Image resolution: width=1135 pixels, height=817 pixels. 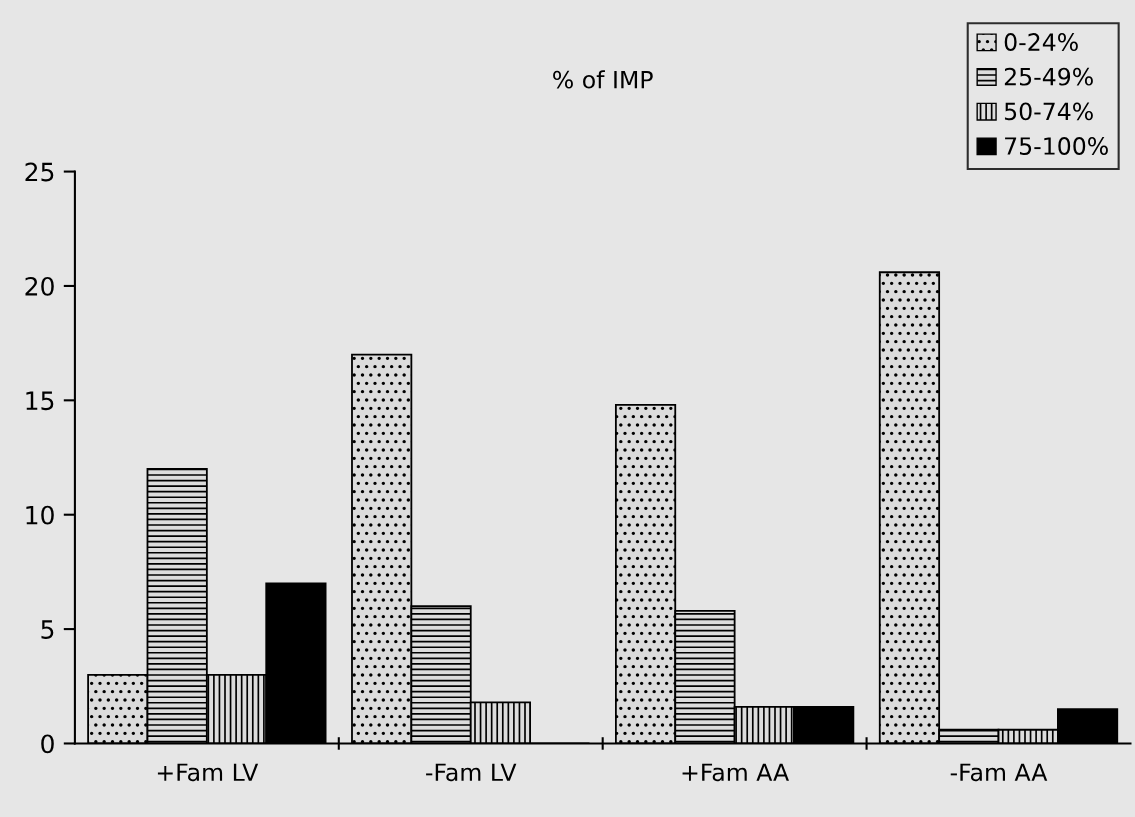 I want to click on chart-title: % of IMP, so click(x=603, y=79).